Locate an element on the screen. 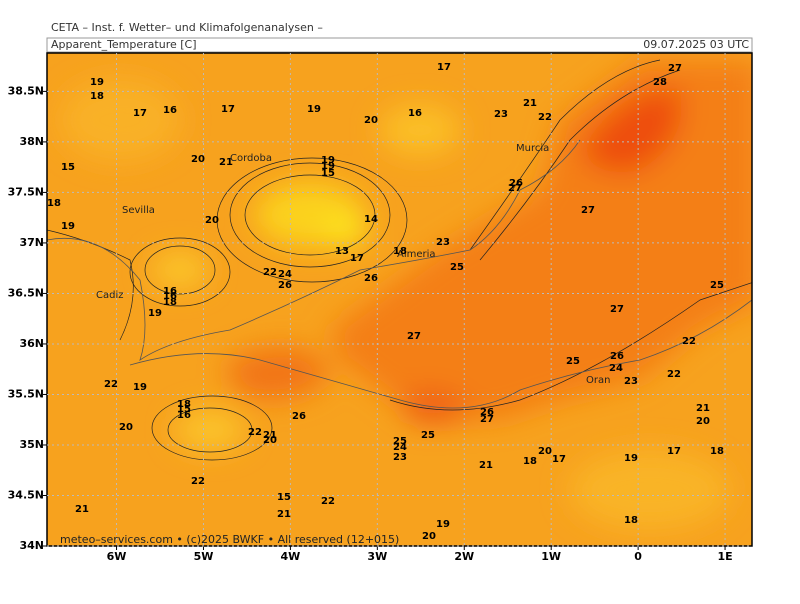 The height and width of the screenshot is (604, 800). x-tick-label: 5W is located at coordinates (204, 556).